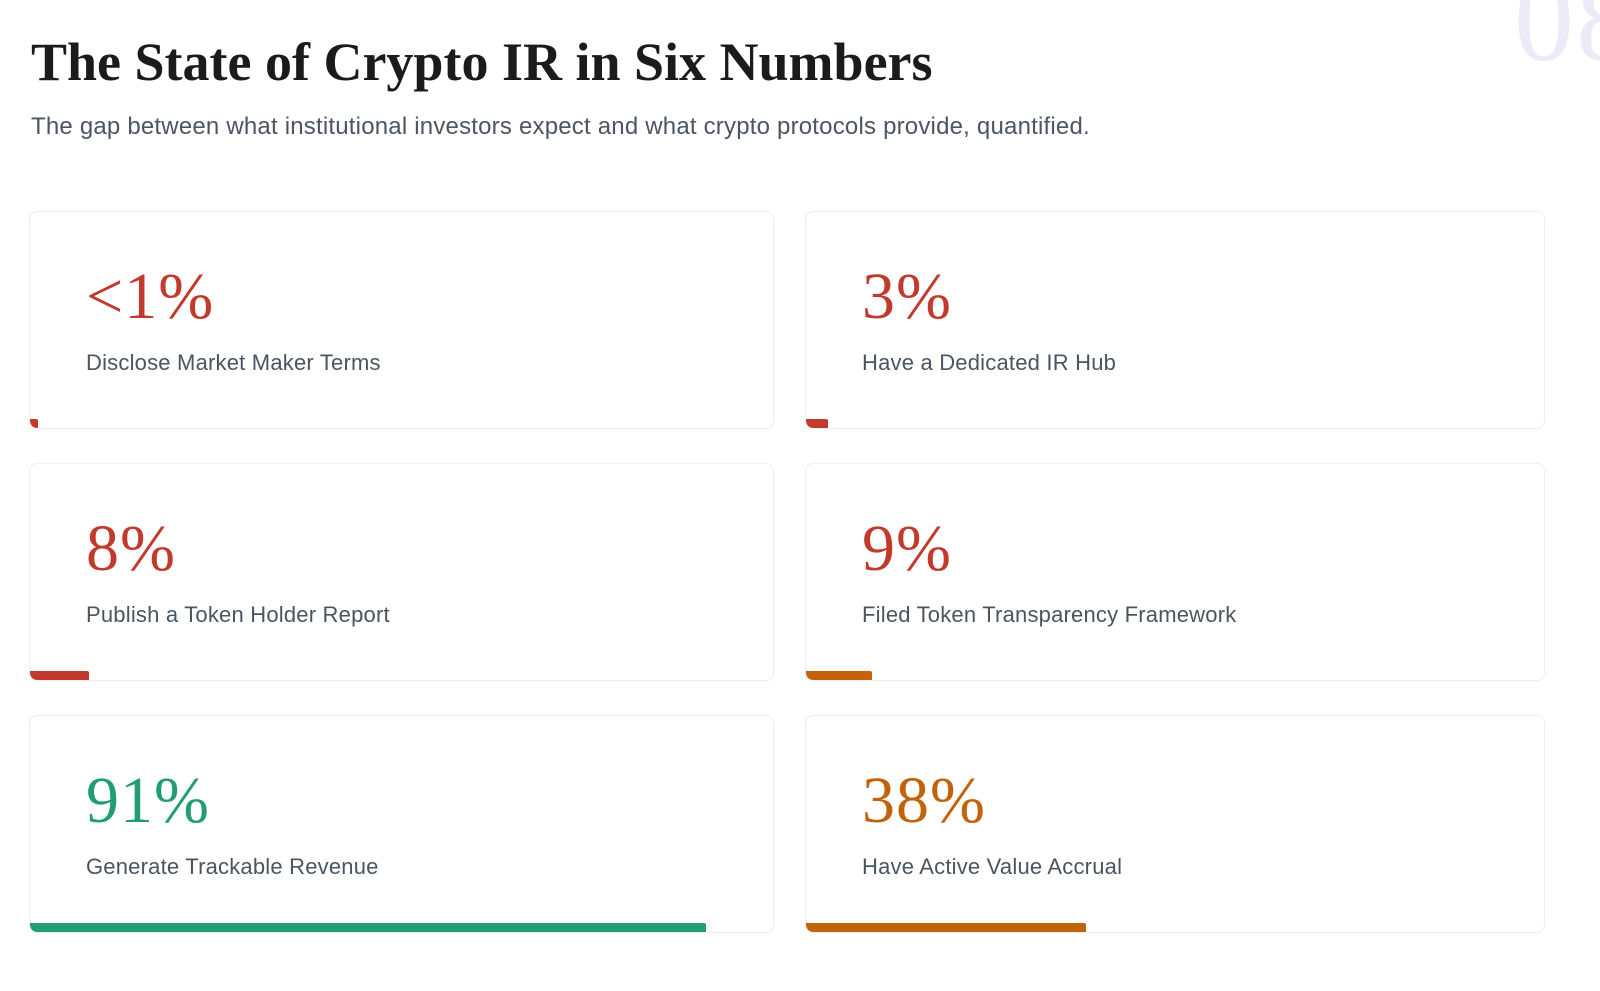  Describe the element at coordinates (989, 362) in the screenshot. I see `stat-label: Have a Dedicated IR Hub` at that location.